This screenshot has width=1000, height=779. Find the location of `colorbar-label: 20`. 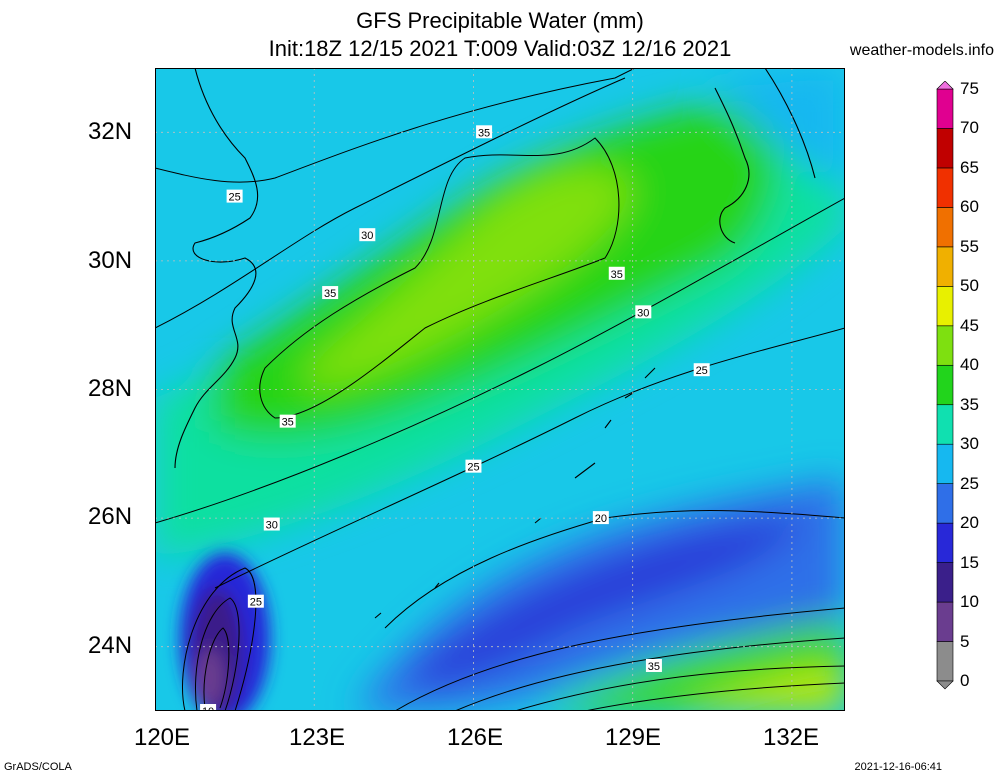

colorbar-label: 20 is located at coordinates (969, 523).